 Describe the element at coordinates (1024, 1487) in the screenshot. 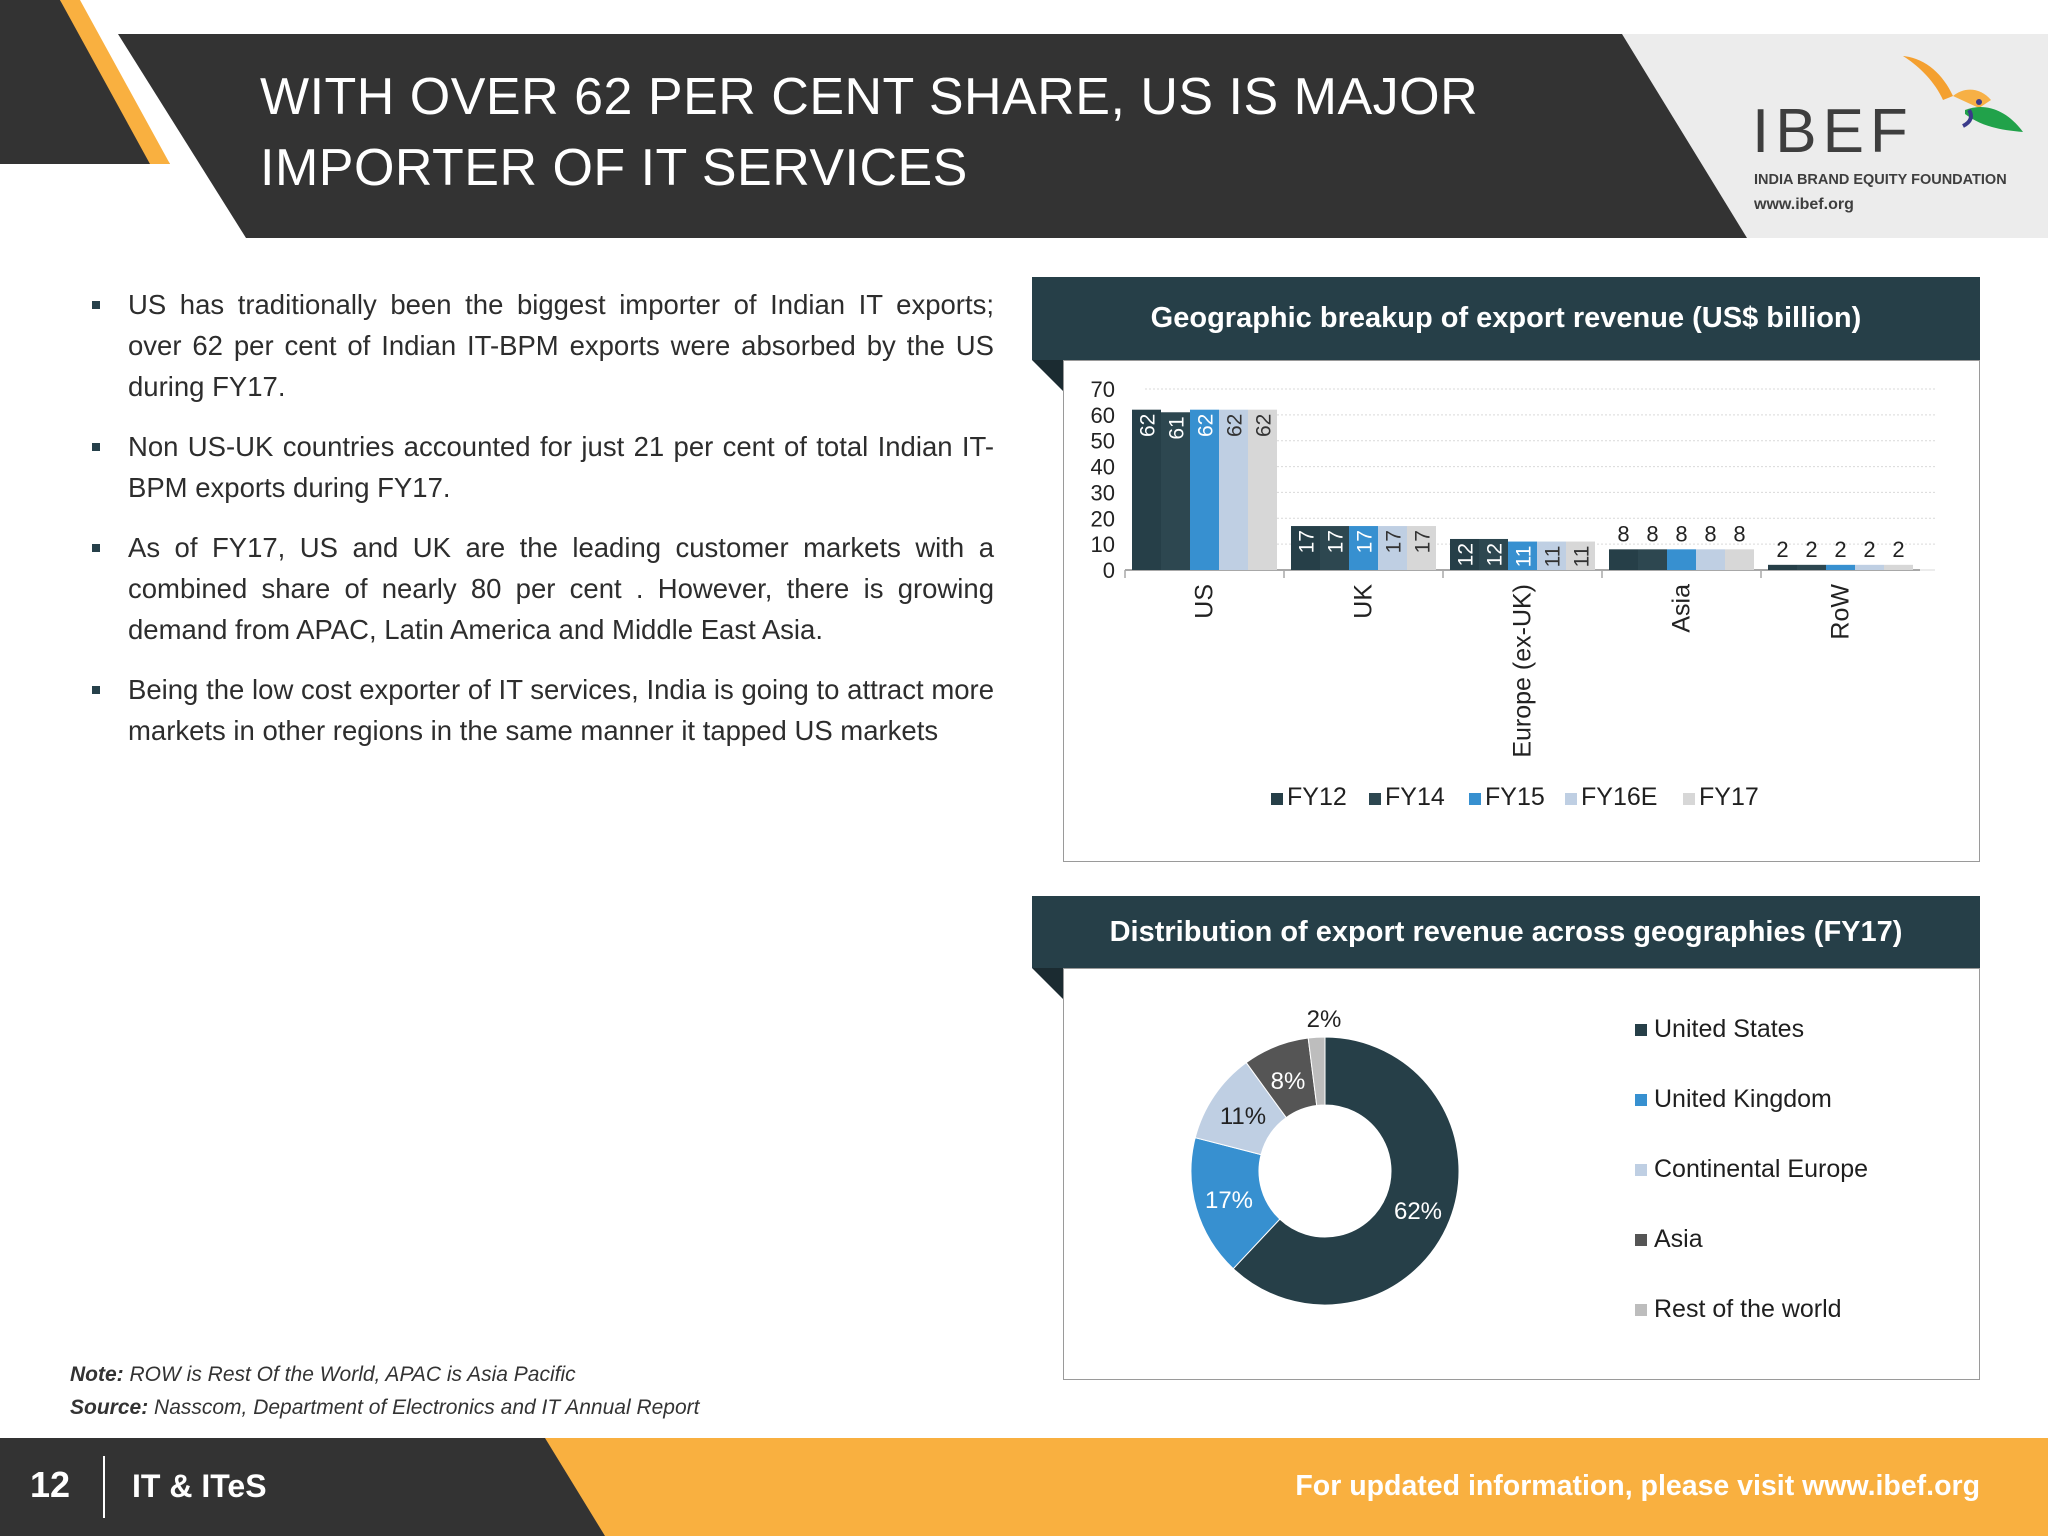

I see `footer-banner` at that location.